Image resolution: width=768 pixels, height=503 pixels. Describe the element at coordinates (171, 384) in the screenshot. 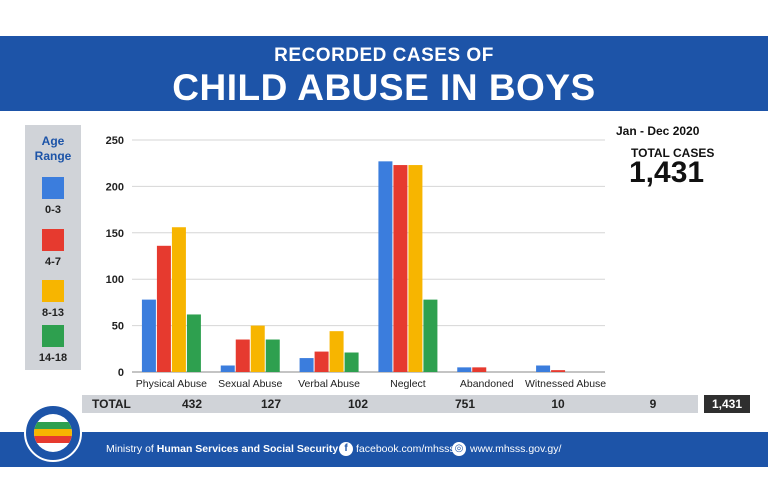

I see `x-tick-label-physical-abuse: Physical Abuse` at that location.